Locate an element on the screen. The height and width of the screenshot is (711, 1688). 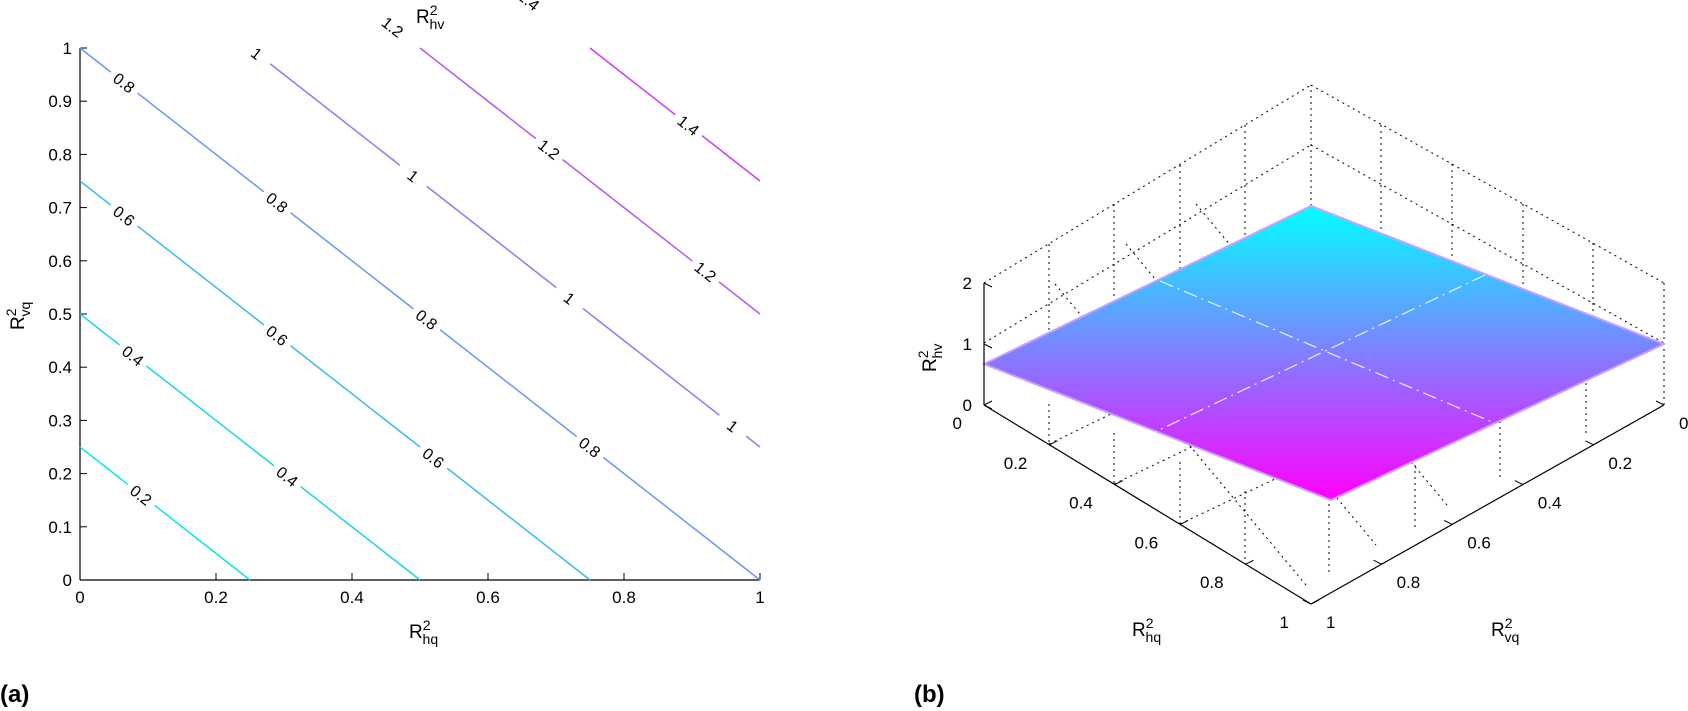
surface-x-tick-label: 0.2 is located at coordinates (1016, 463).